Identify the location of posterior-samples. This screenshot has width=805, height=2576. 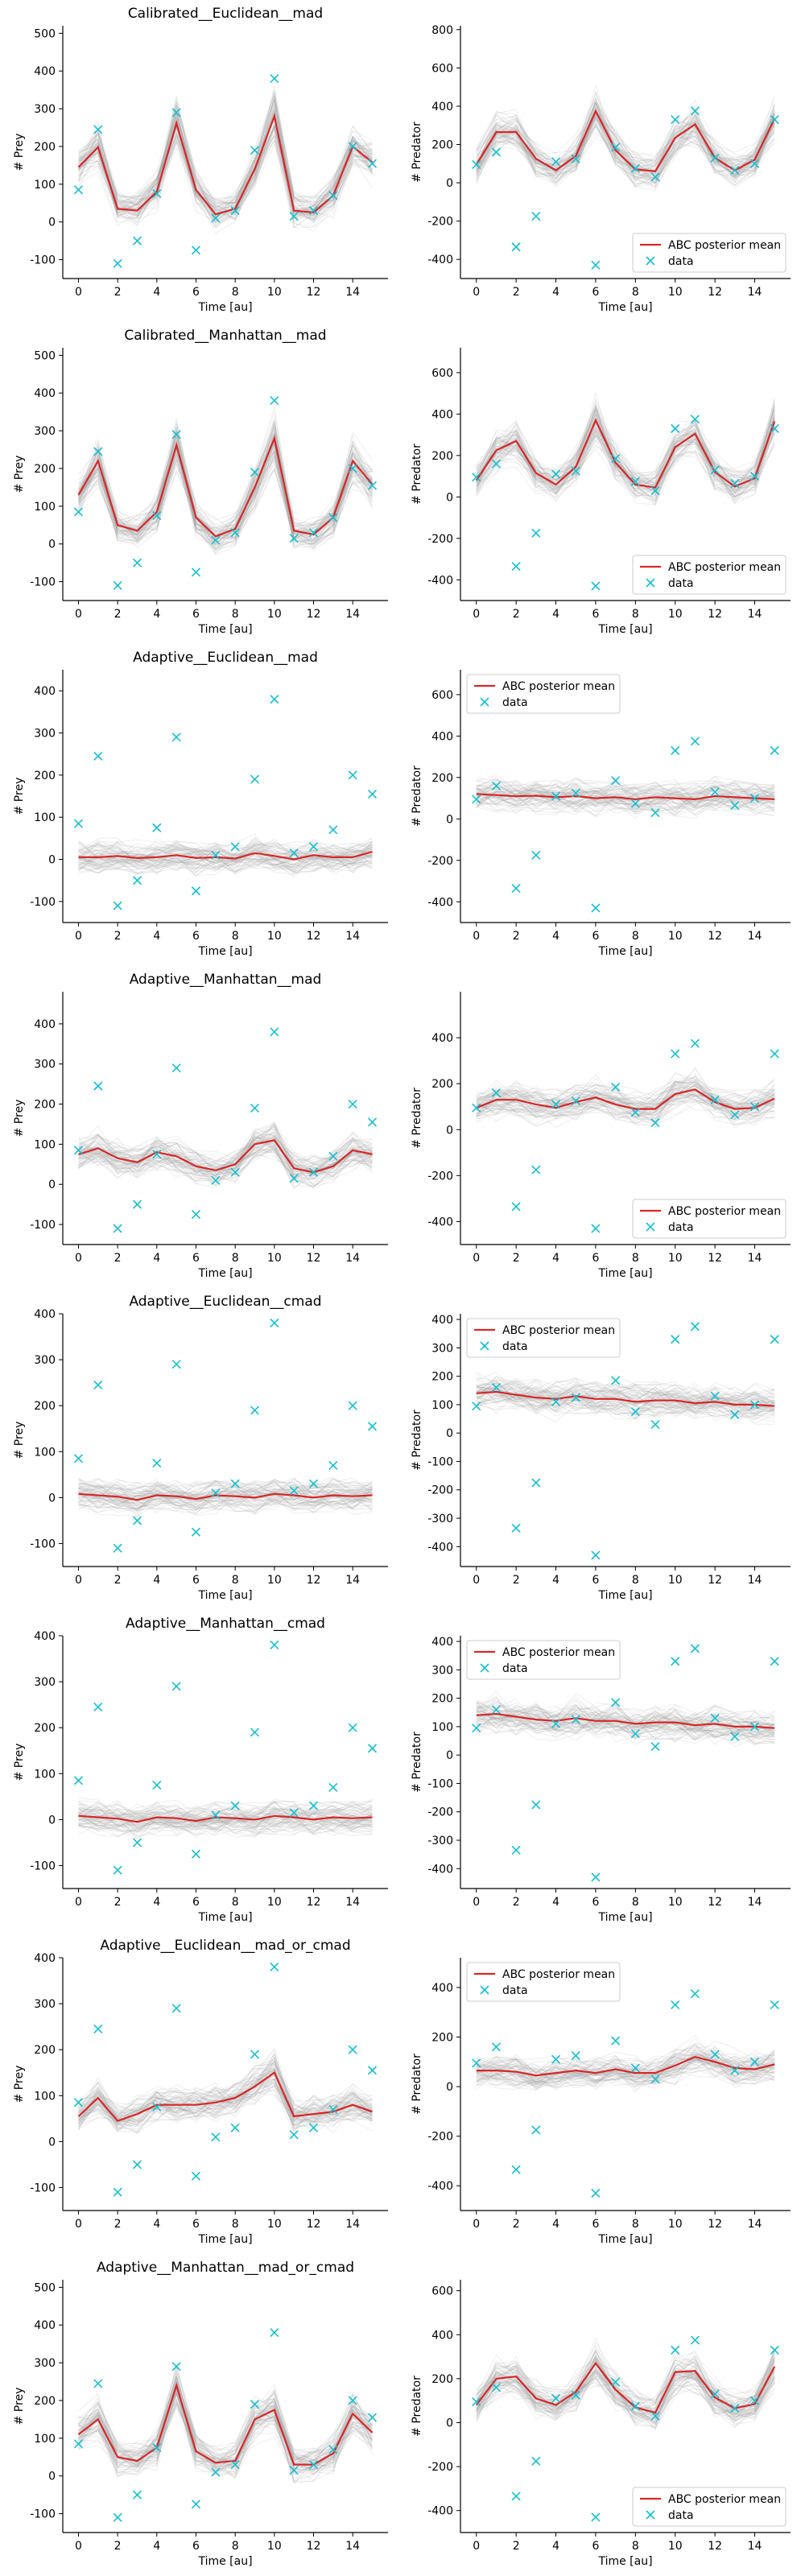
(225, 481).